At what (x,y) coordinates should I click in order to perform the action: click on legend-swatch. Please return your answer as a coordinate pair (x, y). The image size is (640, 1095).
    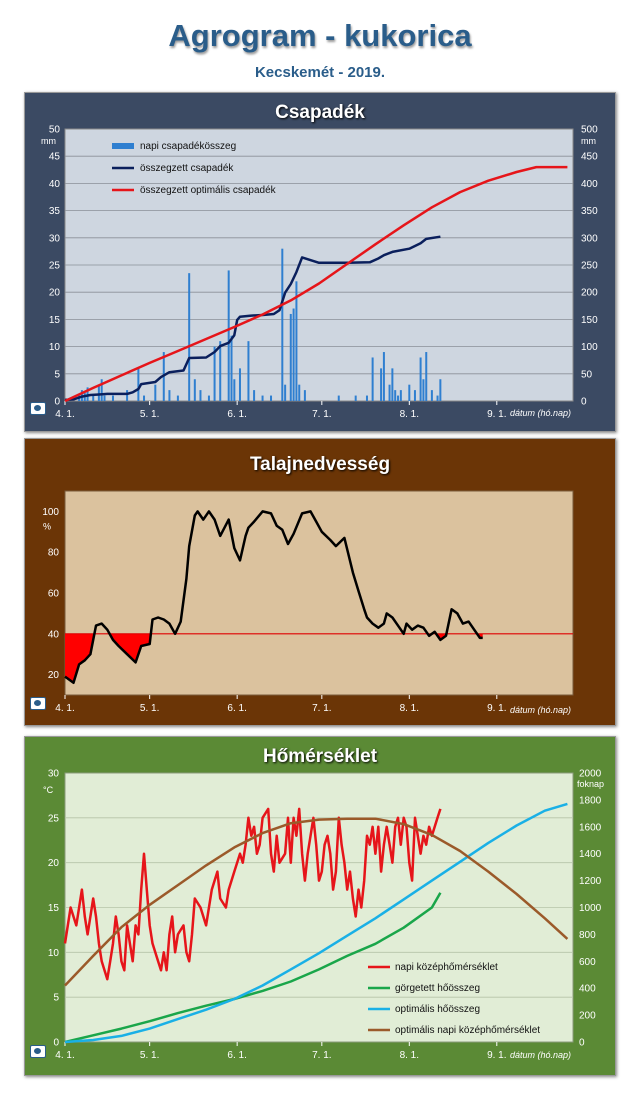
    Looking at the image, I should click on (123, 146).